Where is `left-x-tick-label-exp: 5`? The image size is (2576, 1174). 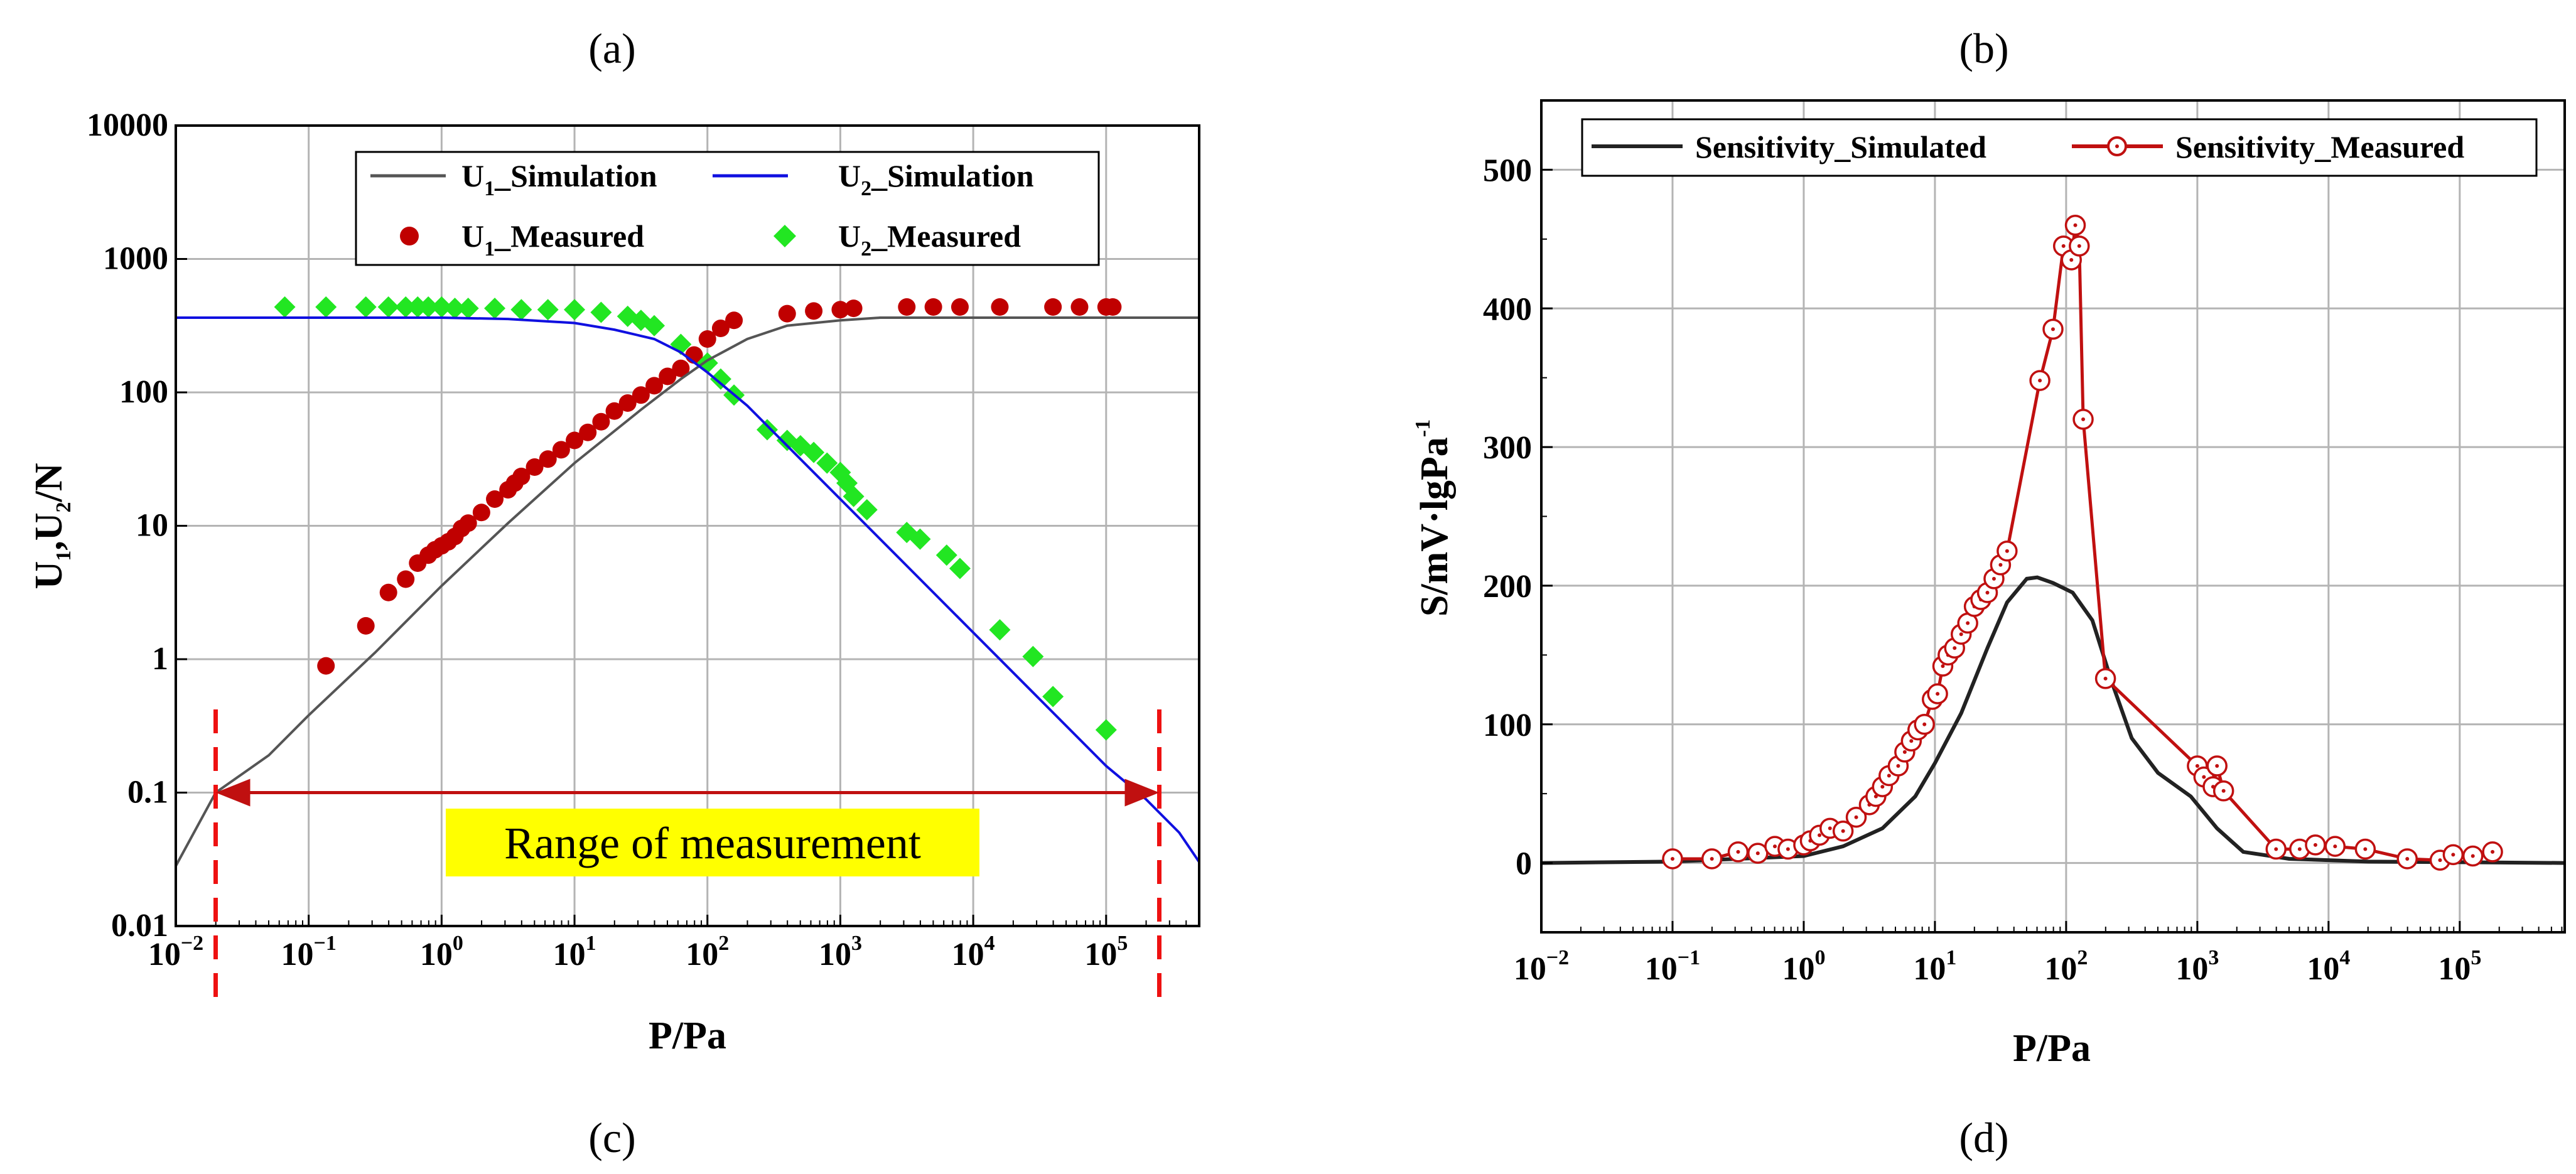 left-x-tick-label-exp: 5 is located at coordinates (1122, 943).